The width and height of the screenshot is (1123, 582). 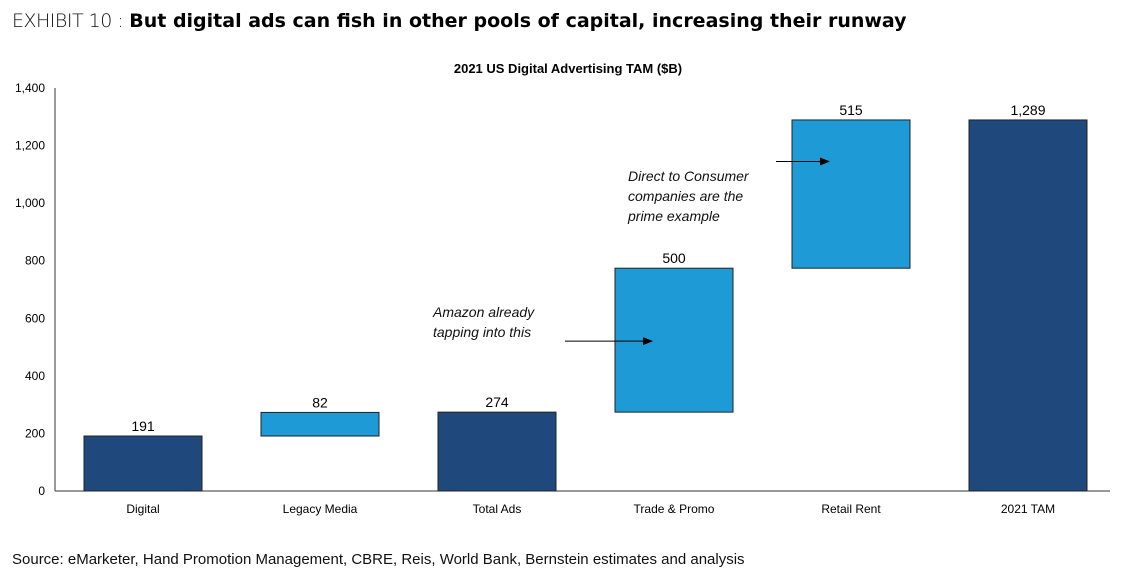 What do you see at coordinates (30, 203) in the screenshot?
I see `y-tick-label: 1,000` at bounding box center [30, 203].